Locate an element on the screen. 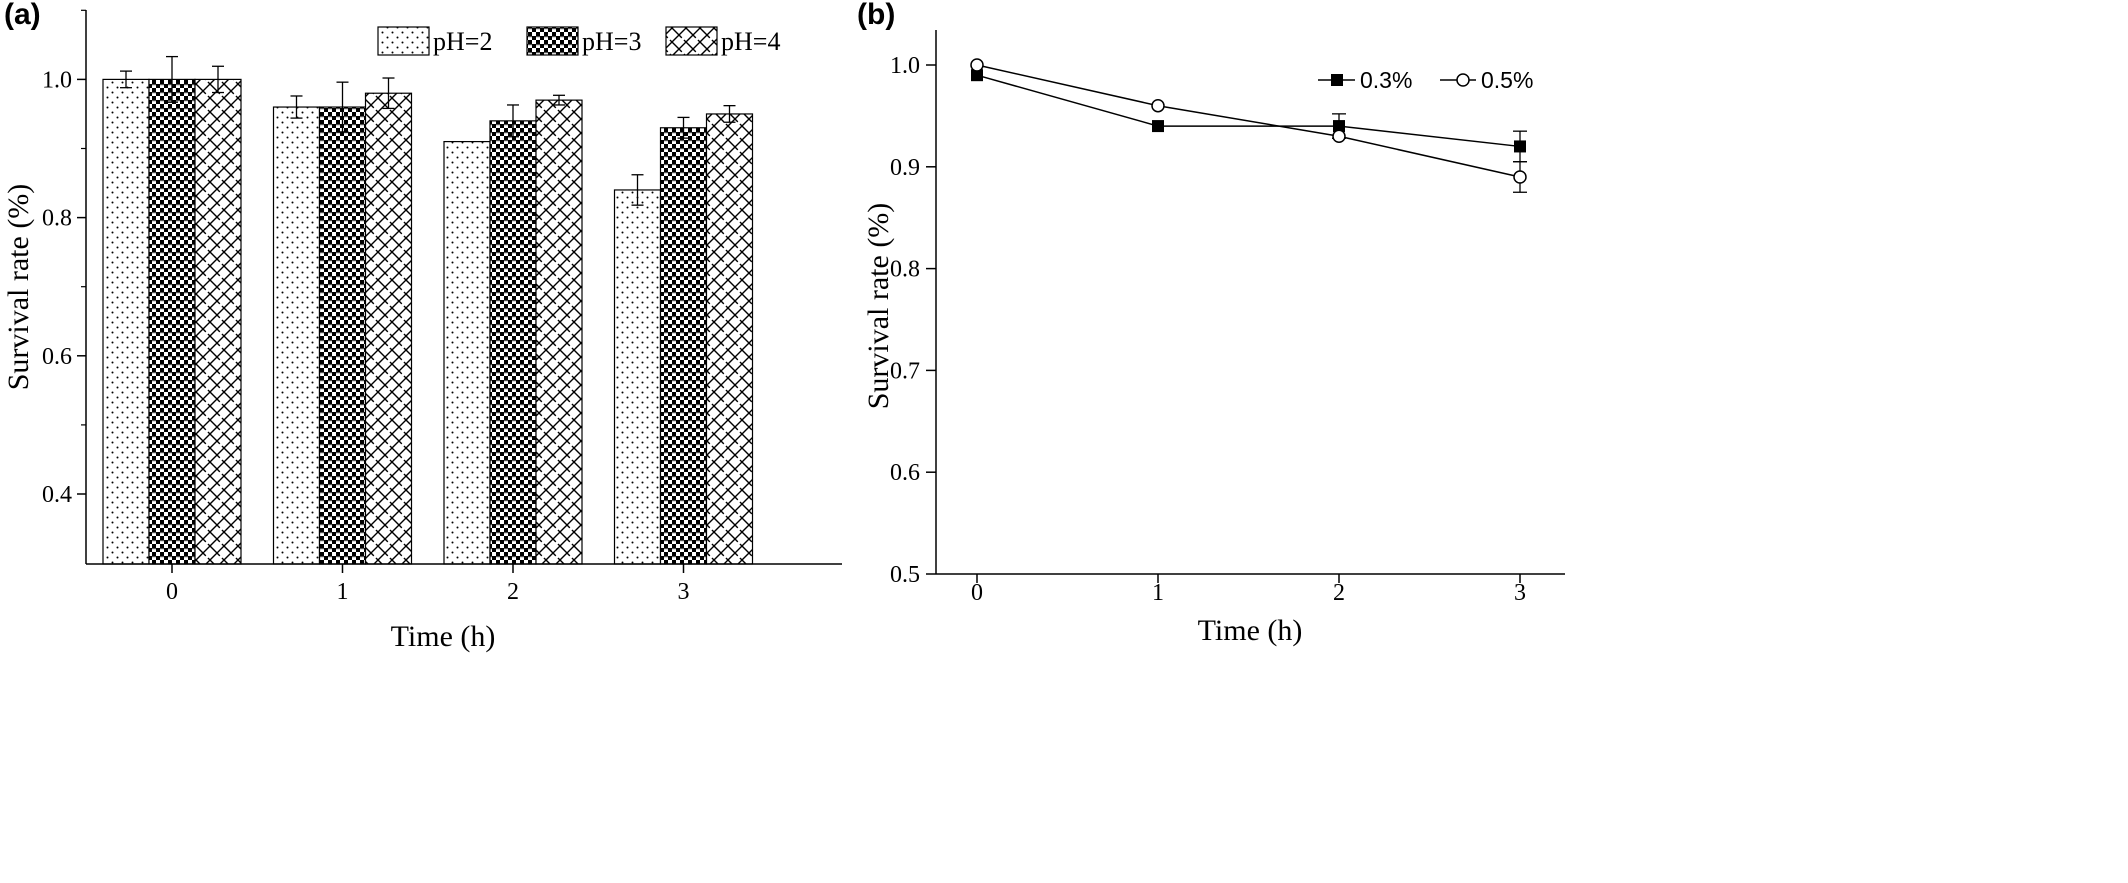 This screenshot has width=2128, height=883. y-tick-label-0-4: 0.4 is located at coordinates (57, 495).